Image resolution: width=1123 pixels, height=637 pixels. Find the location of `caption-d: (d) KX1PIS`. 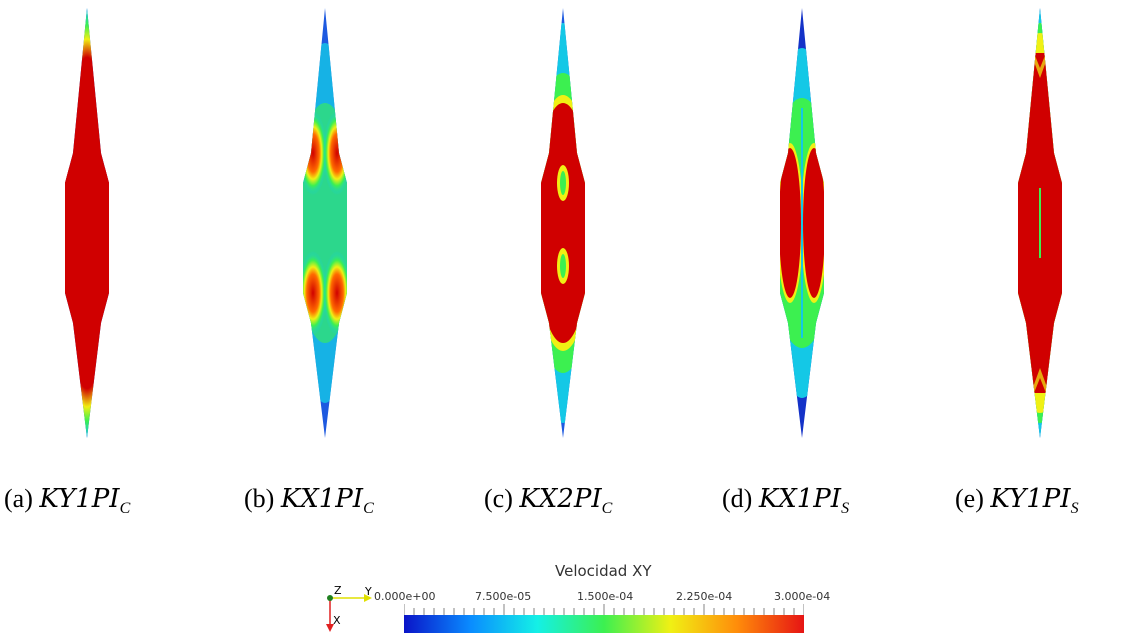

caption-d: (d) KX1PIS is located at coordinates (785, 501).